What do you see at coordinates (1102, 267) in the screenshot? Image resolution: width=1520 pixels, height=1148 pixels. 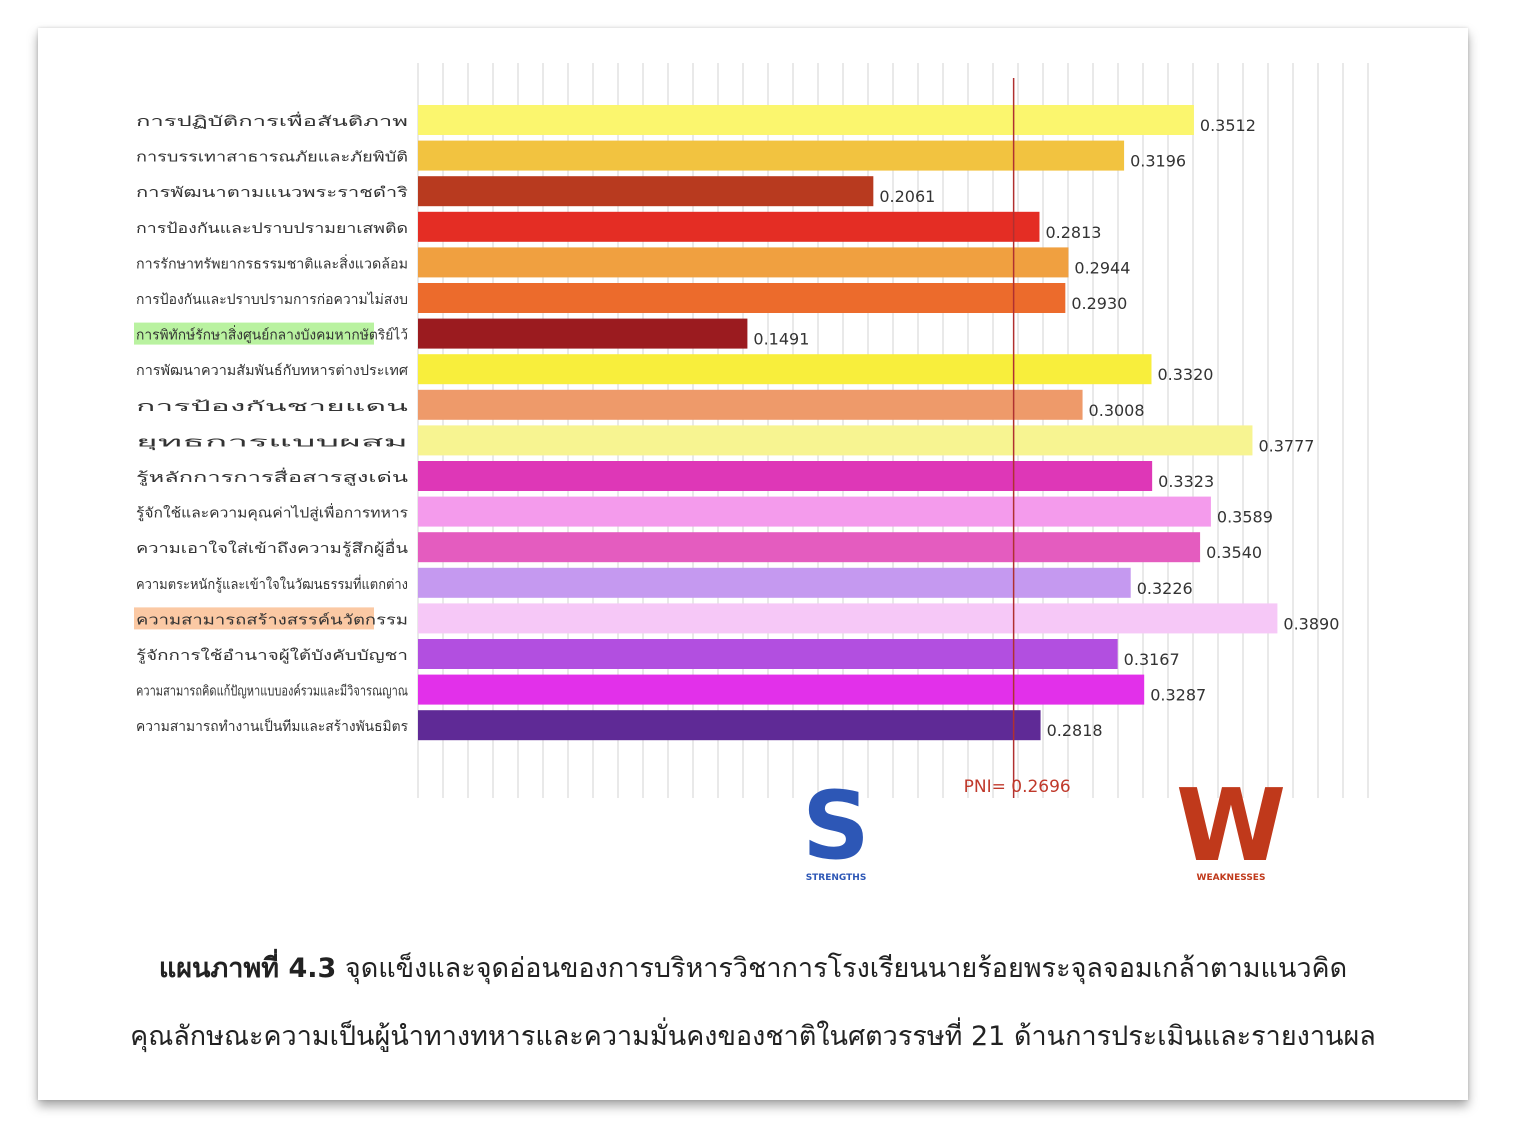 I see `value-label: 0.2944` at bounding box center [1102, 267].